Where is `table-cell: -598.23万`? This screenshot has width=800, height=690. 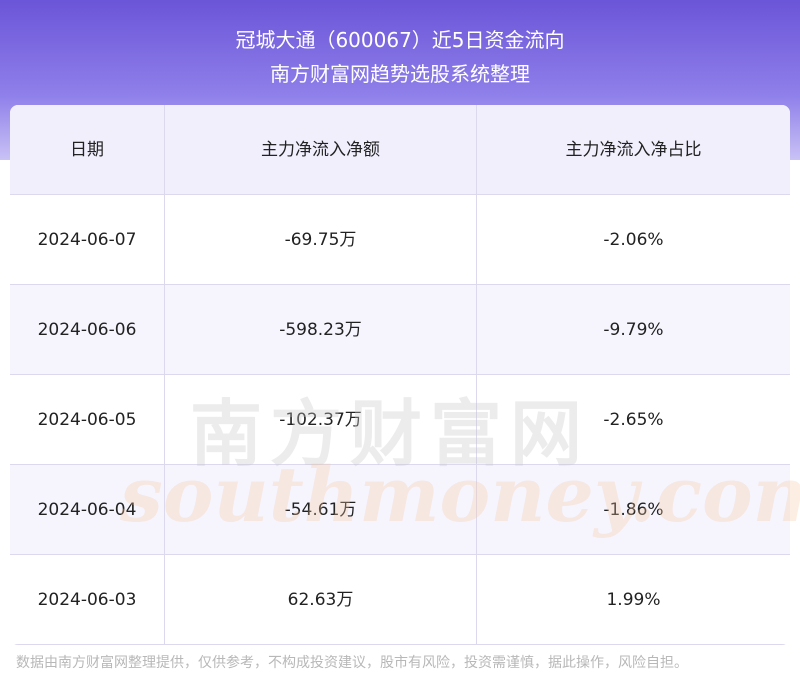
table-cell: -598.23万 is located at coordinates (321, 330).